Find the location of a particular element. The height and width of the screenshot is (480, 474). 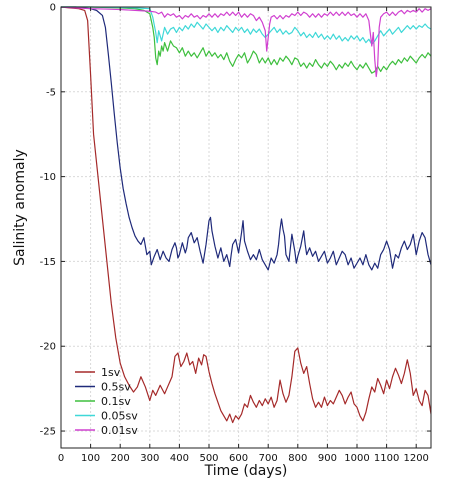

y-tick-label: 0 is located at coordinates (53, 8).